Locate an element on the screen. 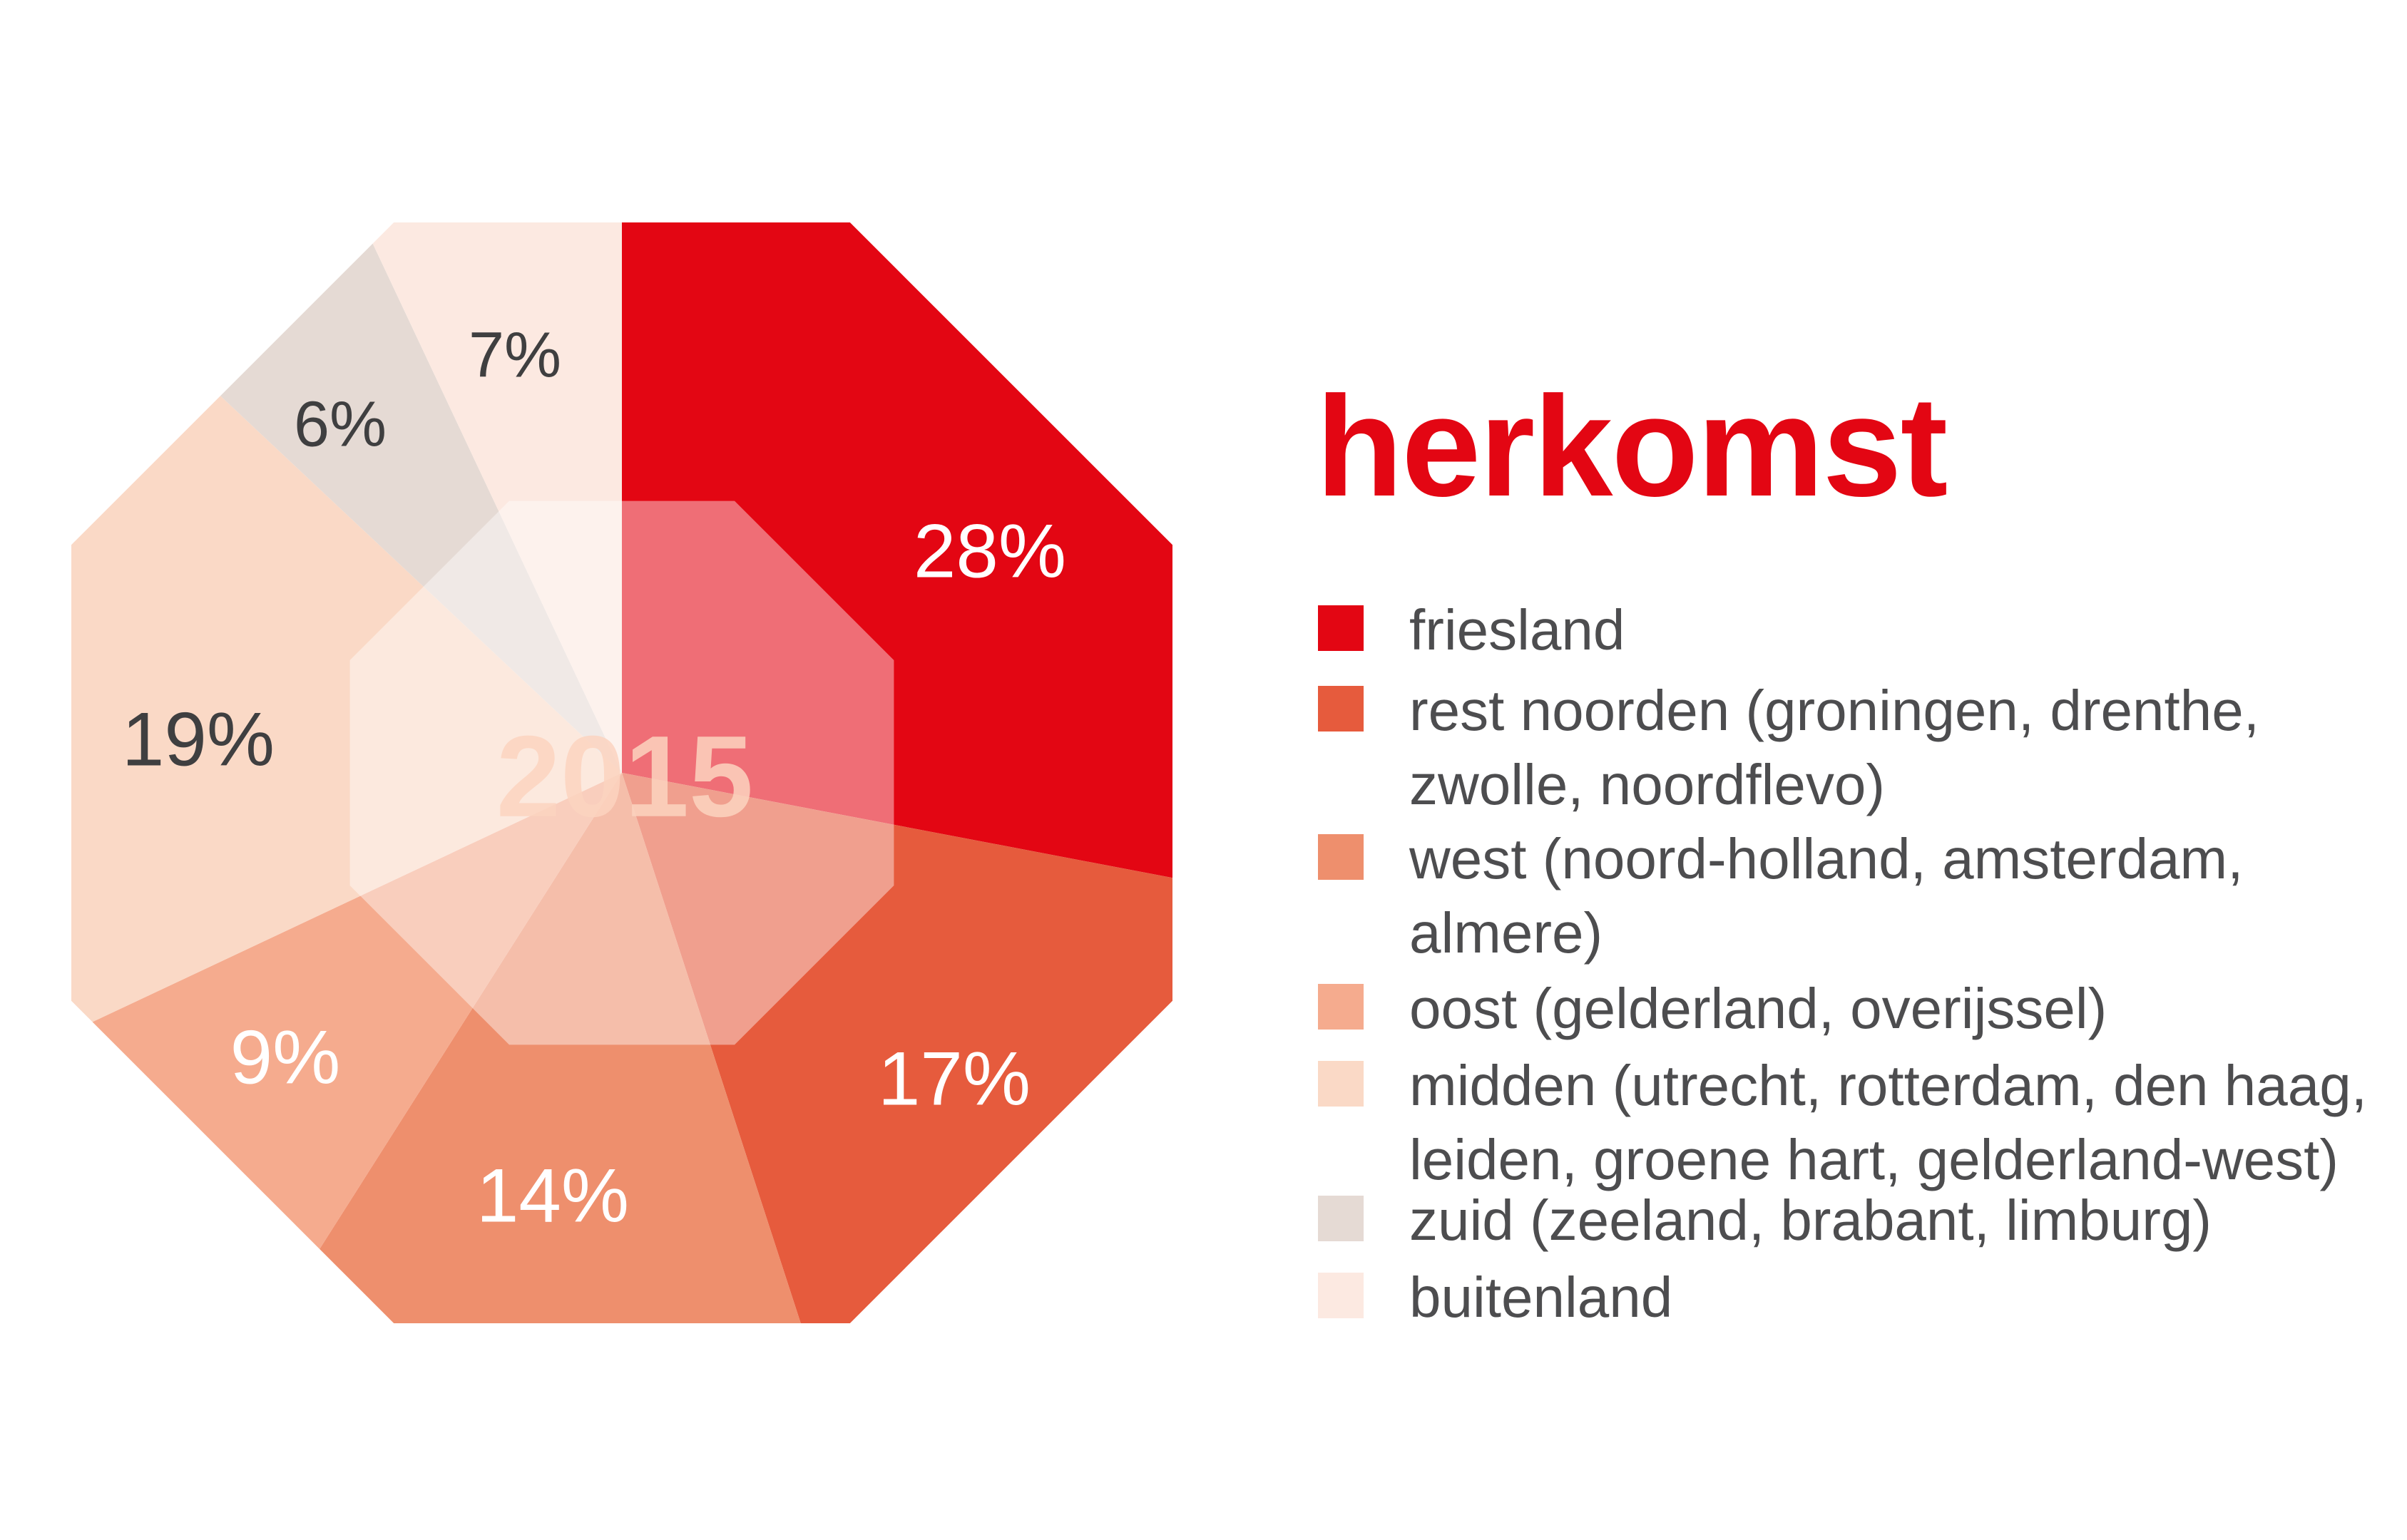 The image size is (2407, 1540). slice-label-buitenland: 7% is located at coordinates (515, 355).